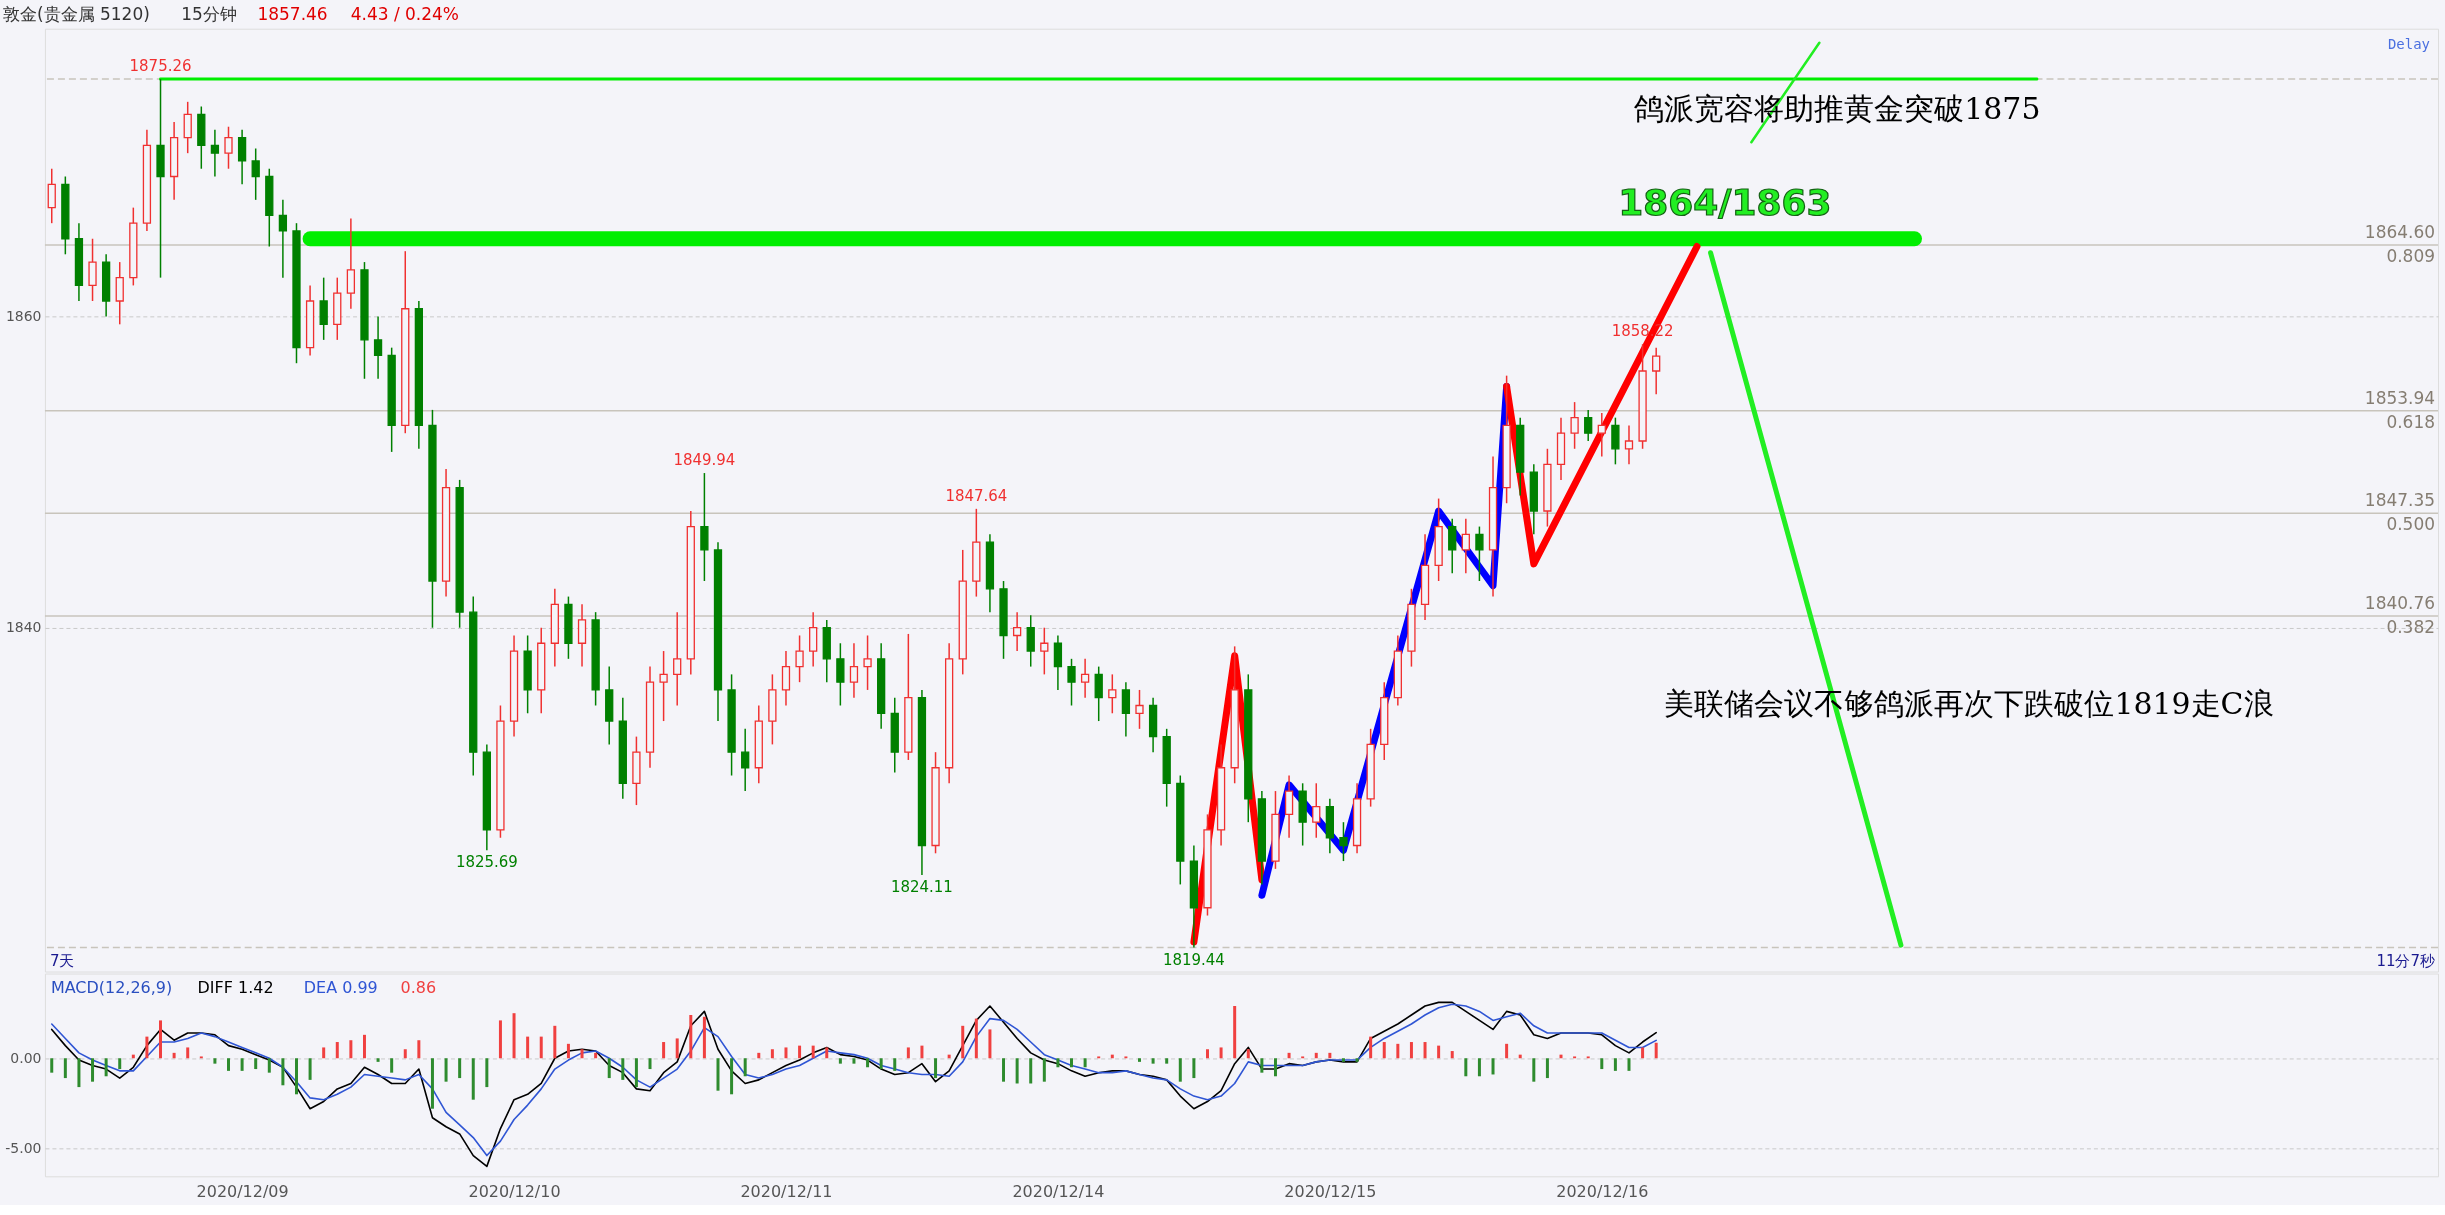 The image size is (2445, 1215). Describe the element at coordinates (704, 460) in the screenshot. I see `annotation: 1849.94` at that location.